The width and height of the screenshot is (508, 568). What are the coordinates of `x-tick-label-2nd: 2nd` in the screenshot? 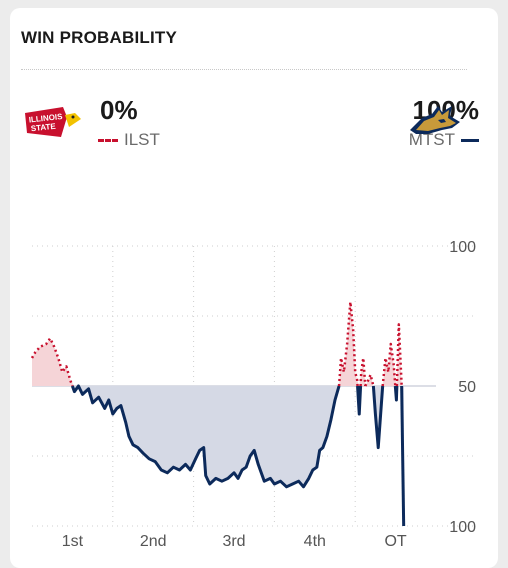 It's located at (153, 541).